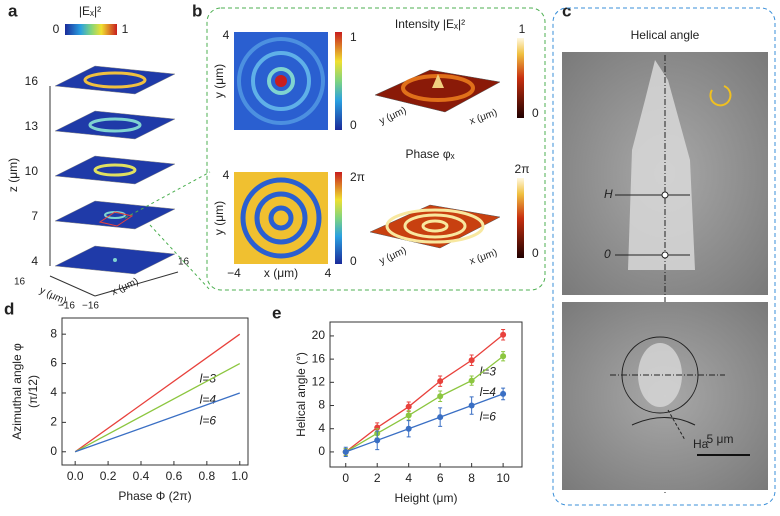 Image resolution: width=780 pixels, height=516 pixels. What do you see at coordinates (141, 476) in the screenshot?
I see `x-tick-label: 0.4` at bounding box center [141, 476].